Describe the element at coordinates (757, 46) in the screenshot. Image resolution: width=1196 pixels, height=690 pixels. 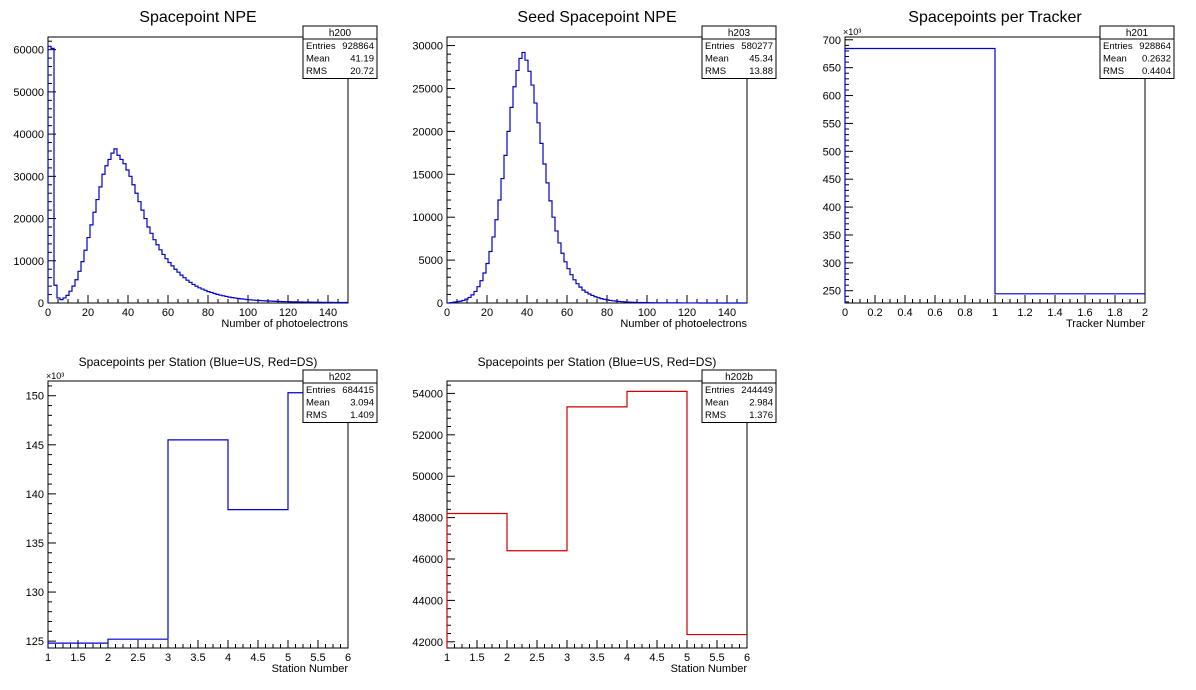
I see `stats-value: 580277` at that location.